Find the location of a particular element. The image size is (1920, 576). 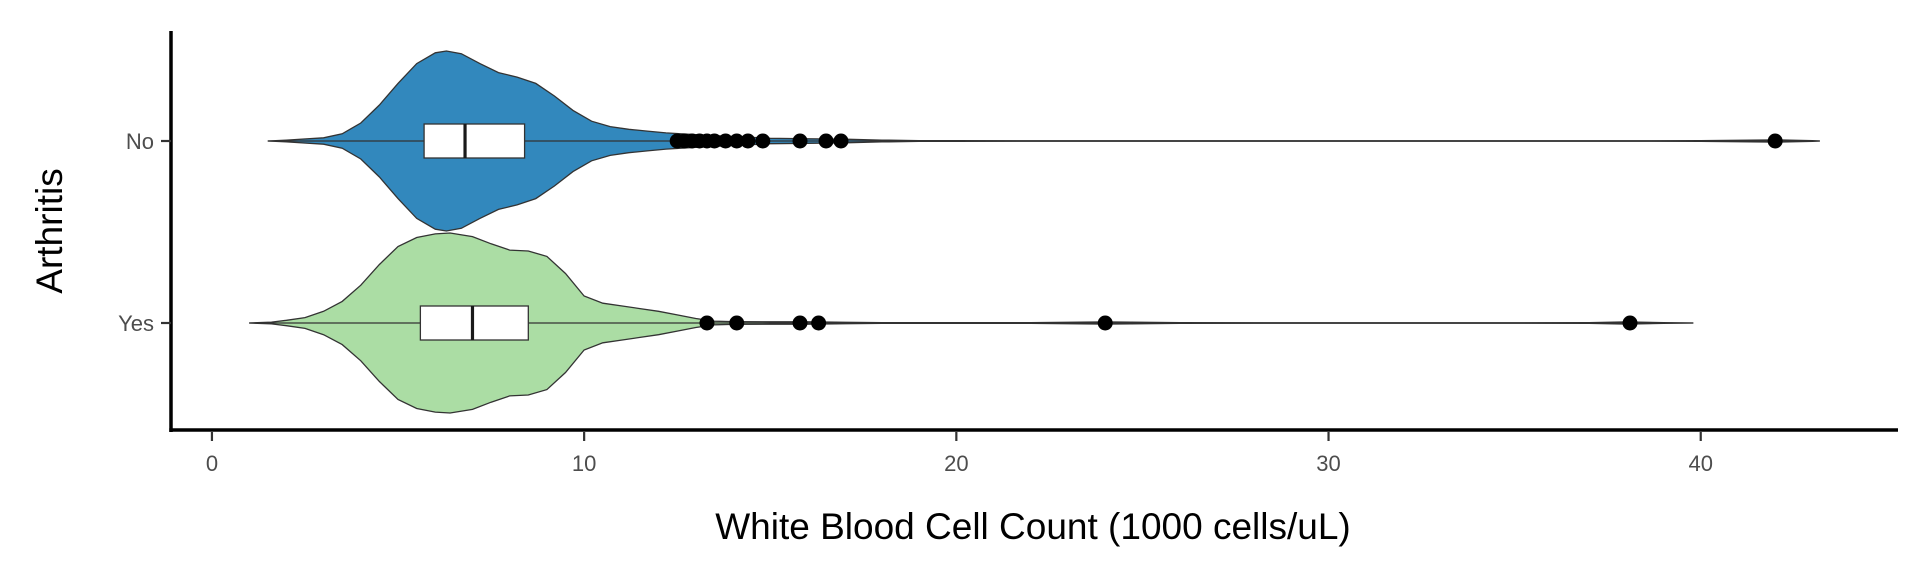

x-tick-label: 40 is located at coordinates (1700, 463).